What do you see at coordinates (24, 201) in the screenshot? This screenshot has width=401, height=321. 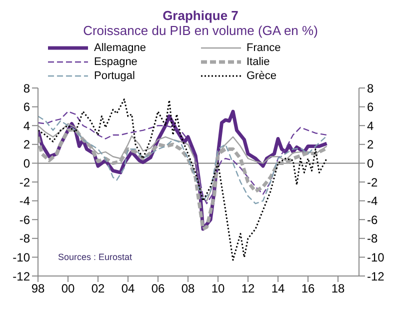 I see `y-tick-label: -4` at bounding box center [24, 201].